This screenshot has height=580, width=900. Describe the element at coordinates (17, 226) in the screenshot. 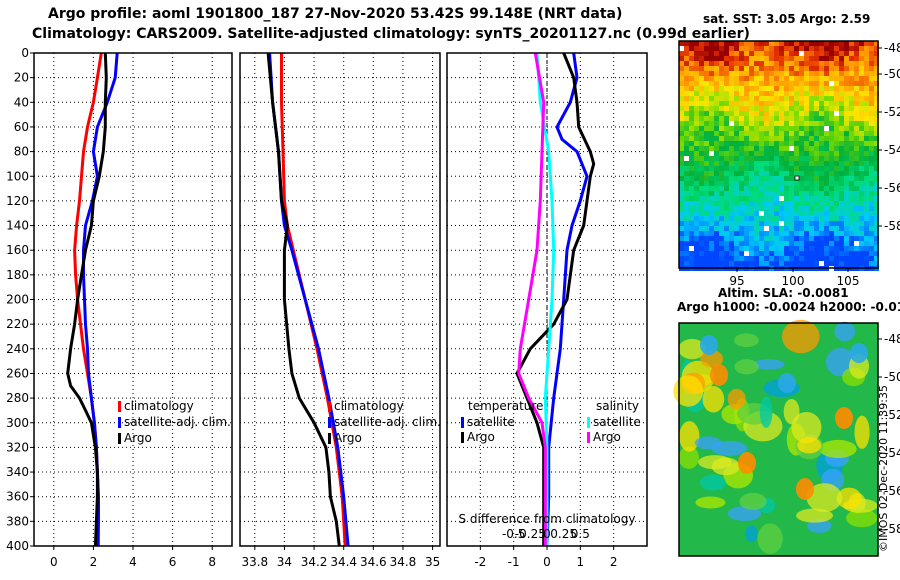

I see `y-tick-label: 140` at that location.